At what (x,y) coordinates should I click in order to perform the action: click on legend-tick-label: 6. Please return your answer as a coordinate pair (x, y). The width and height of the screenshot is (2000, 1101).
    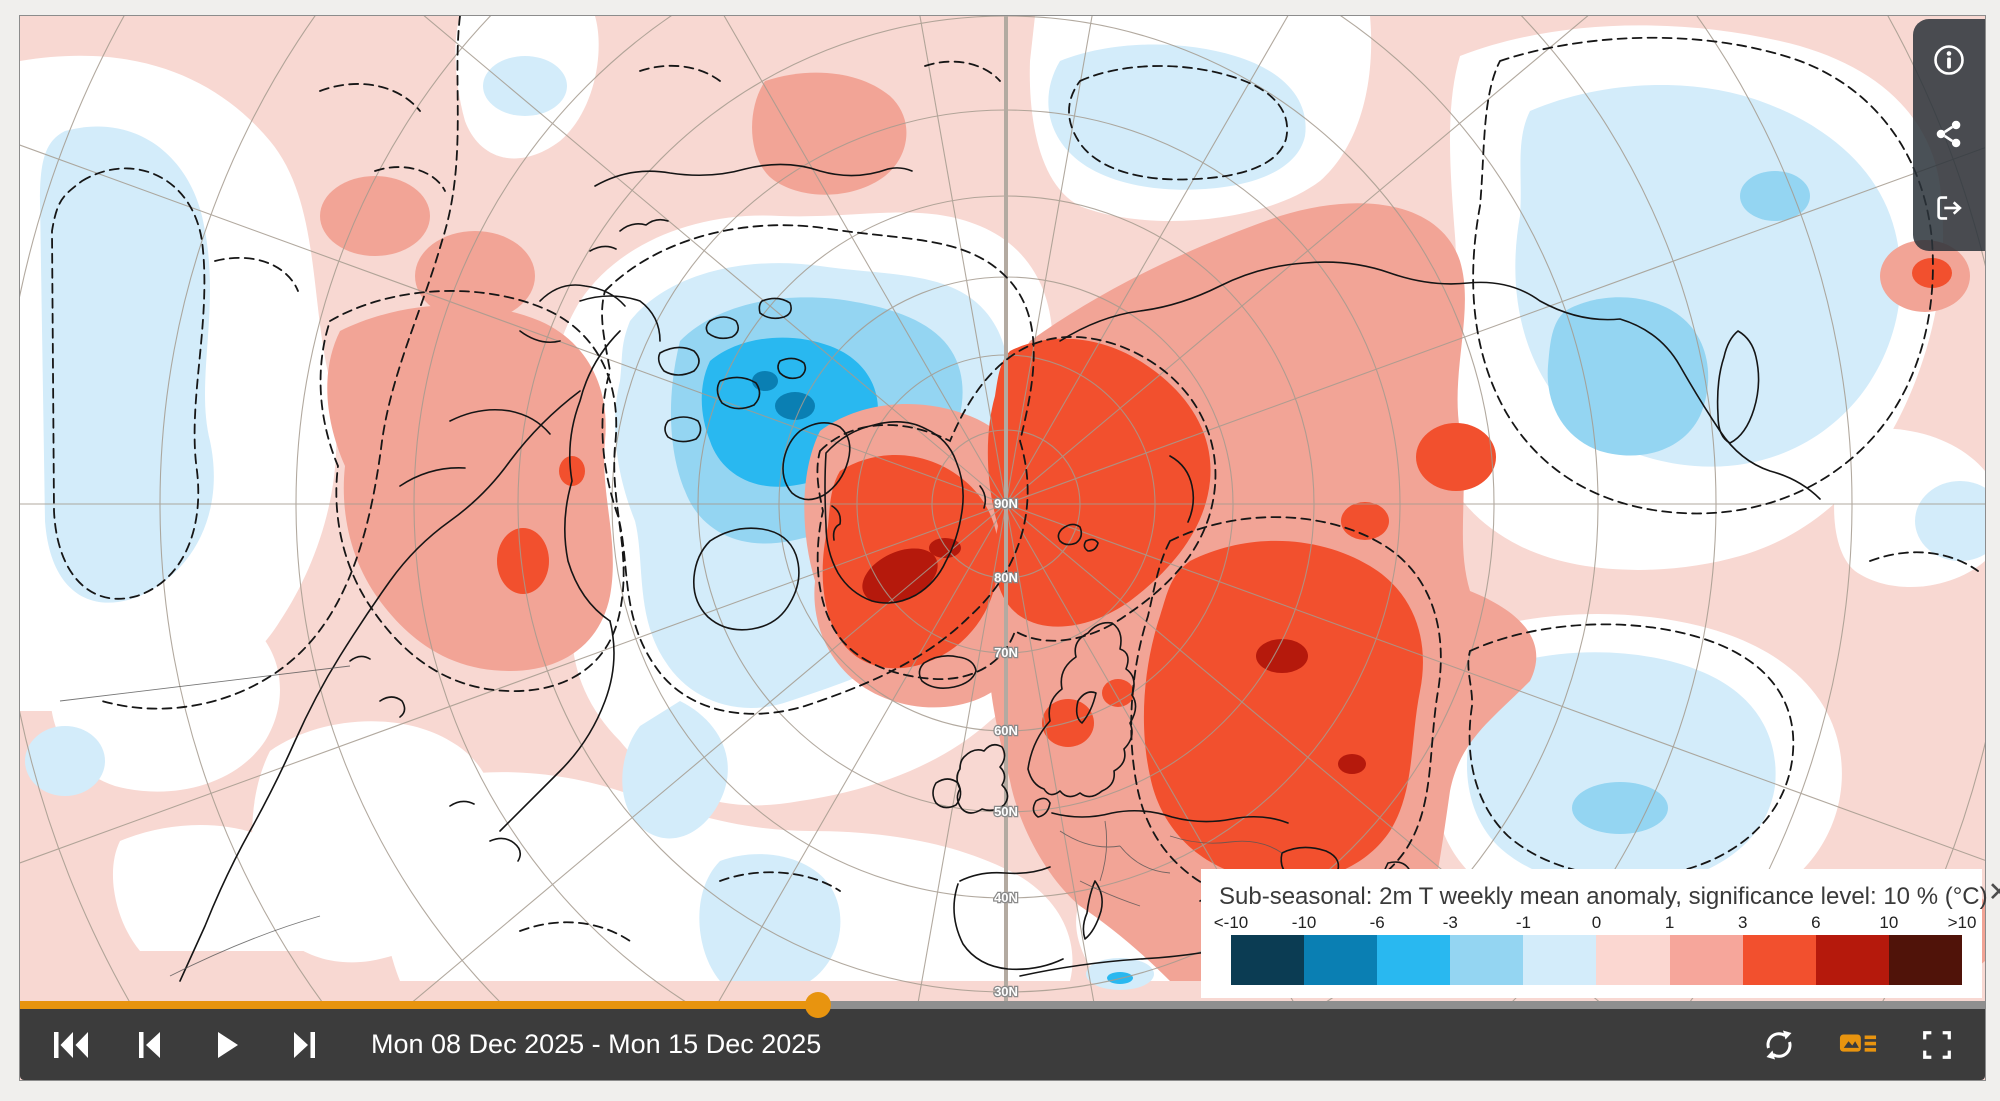
    Looking at the image, I should click on (1816, 922).